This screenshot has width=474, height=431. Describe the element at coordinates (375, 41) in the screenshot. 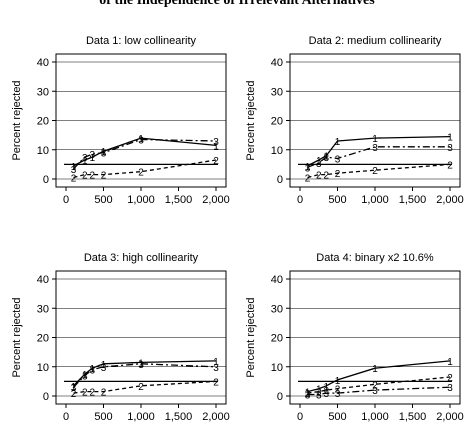

I see `chart-title: Data 2: medium collinearity` at that location.